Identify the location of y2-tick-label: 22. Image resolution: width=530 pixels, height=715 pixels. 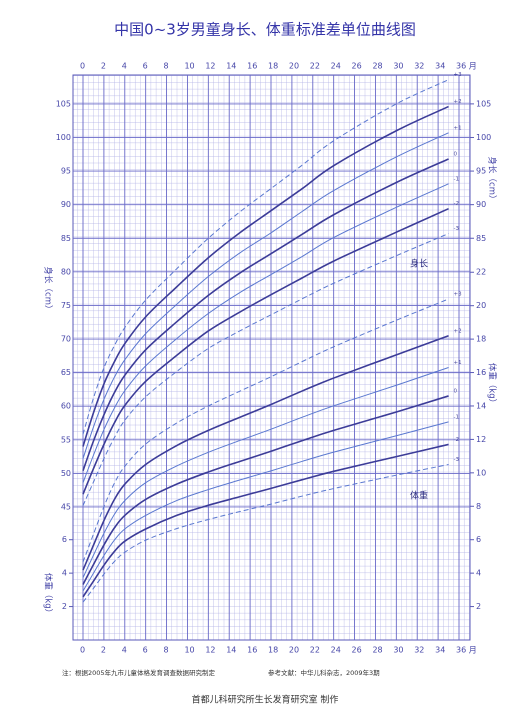
(481, 272).